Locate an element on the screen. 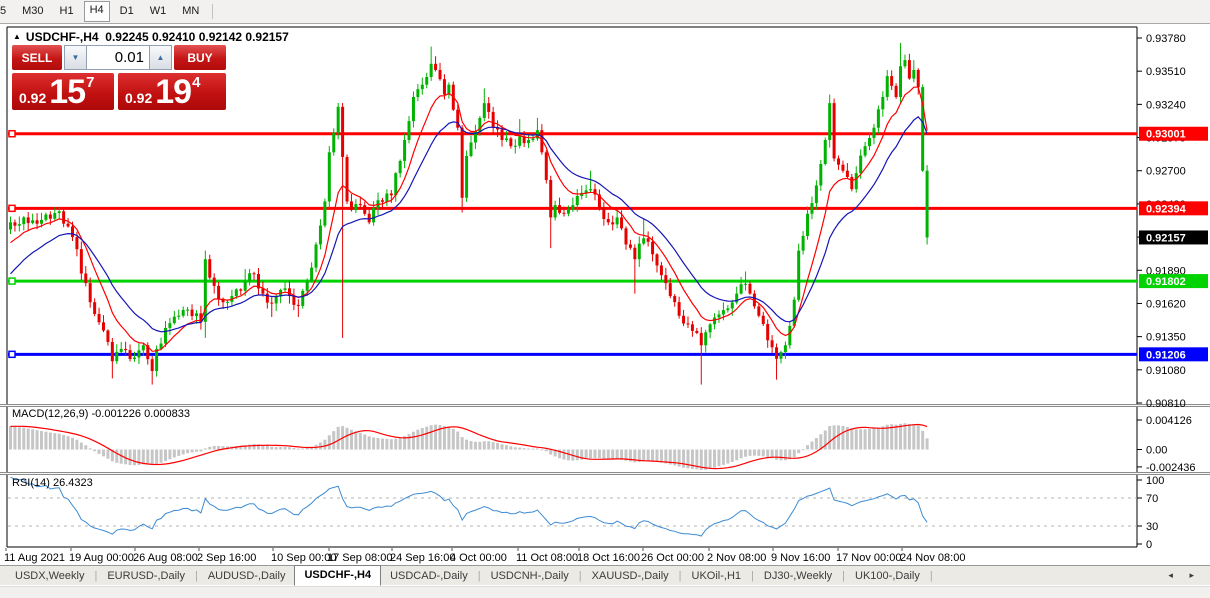 This screenshot has height=598, width=1210. svg-text: 0.91350 is located at coordinates (1166, 338).